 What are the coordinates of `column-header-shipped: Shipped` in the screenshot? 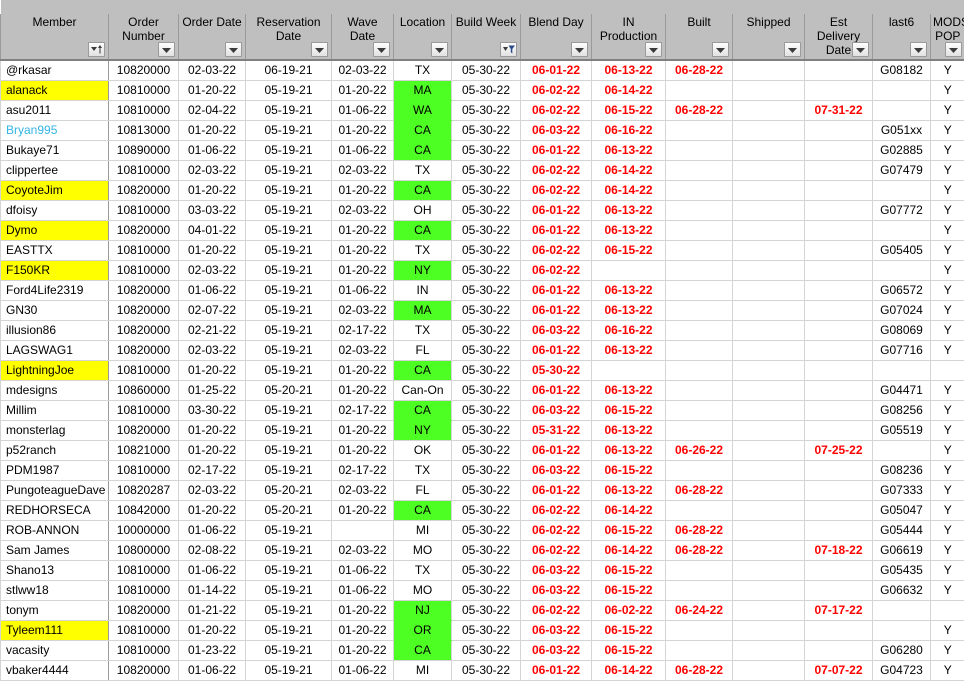 It's located at (769, 37).